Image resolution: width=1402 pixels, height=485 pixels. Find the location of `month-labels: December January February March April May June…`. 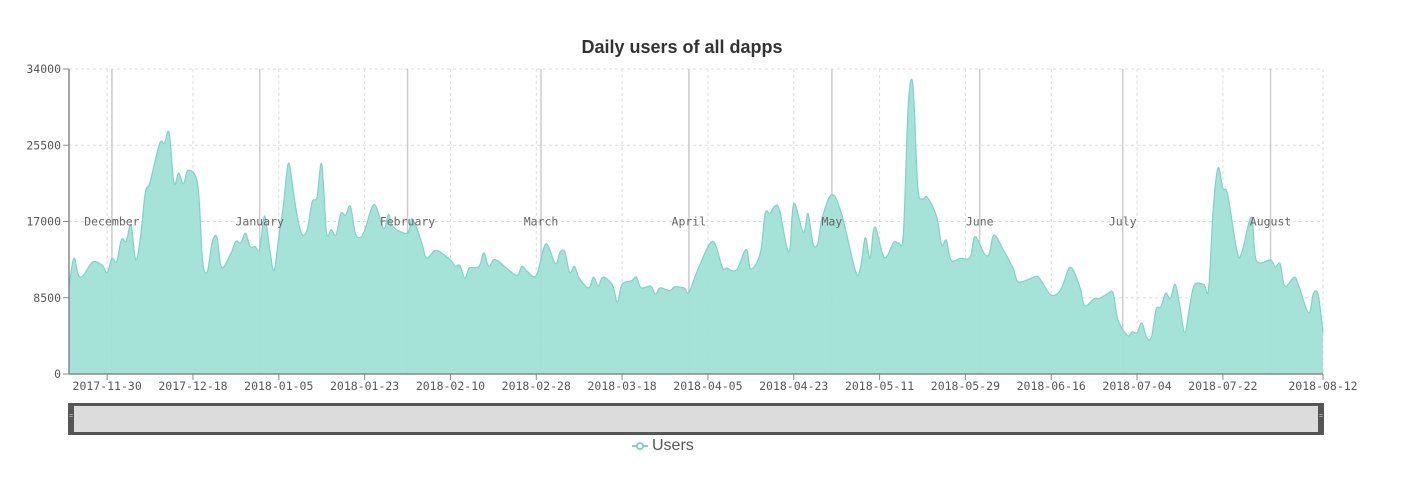

month-labels: December January February March April May June… is located at coordinates (687, 222).